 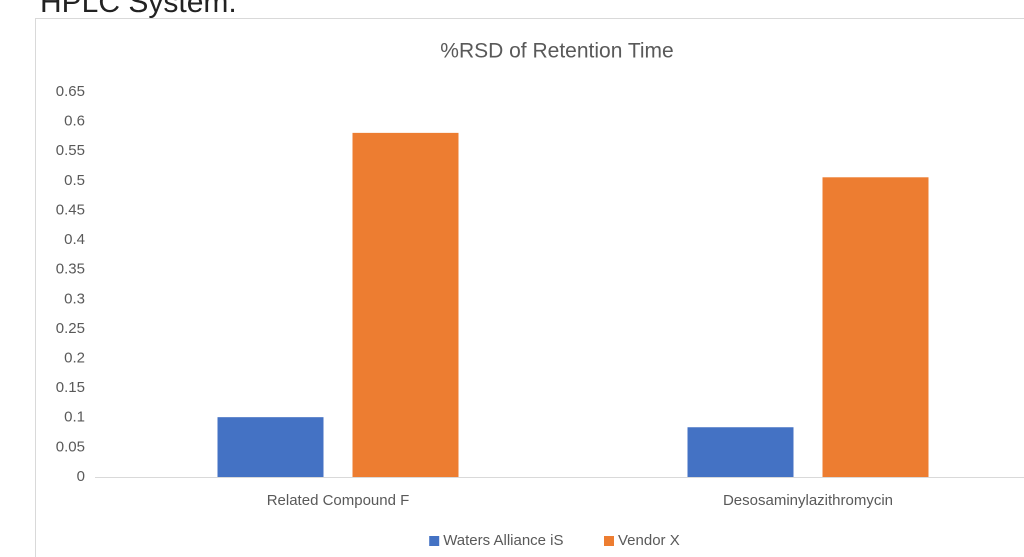 I want to click on y-tick-label: 0.55, so click(x=70, y=150).